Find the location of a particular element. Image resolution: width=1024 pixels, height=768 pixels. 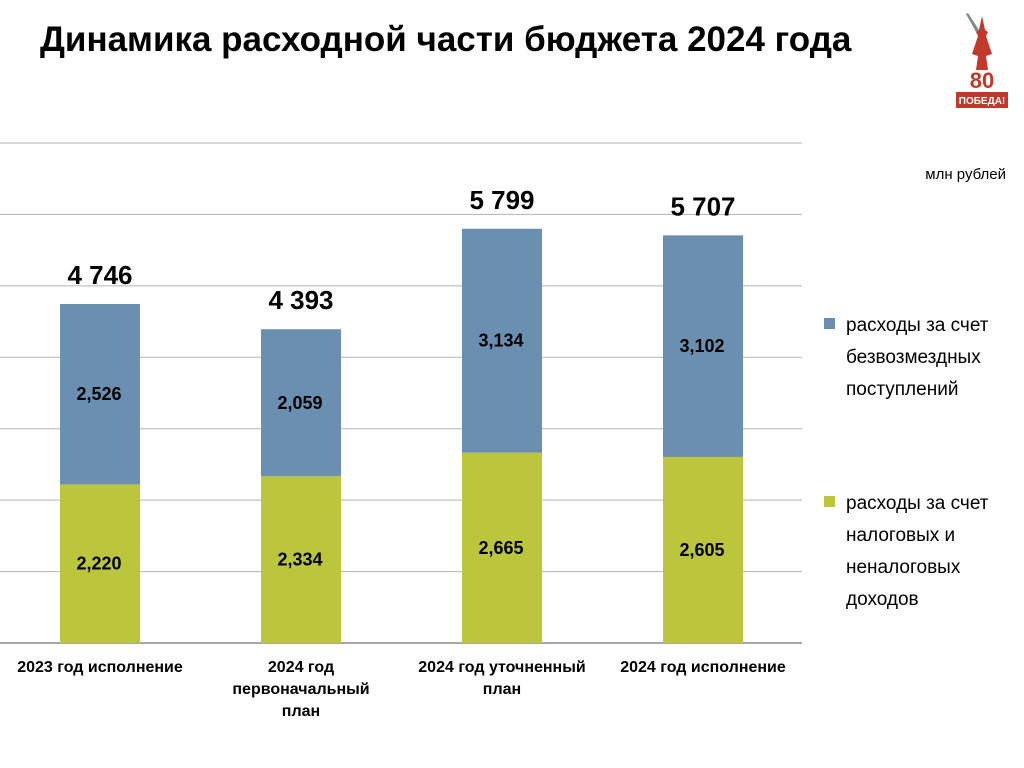

bar-value-label: 3,134 is located at coordinates (500, 341).